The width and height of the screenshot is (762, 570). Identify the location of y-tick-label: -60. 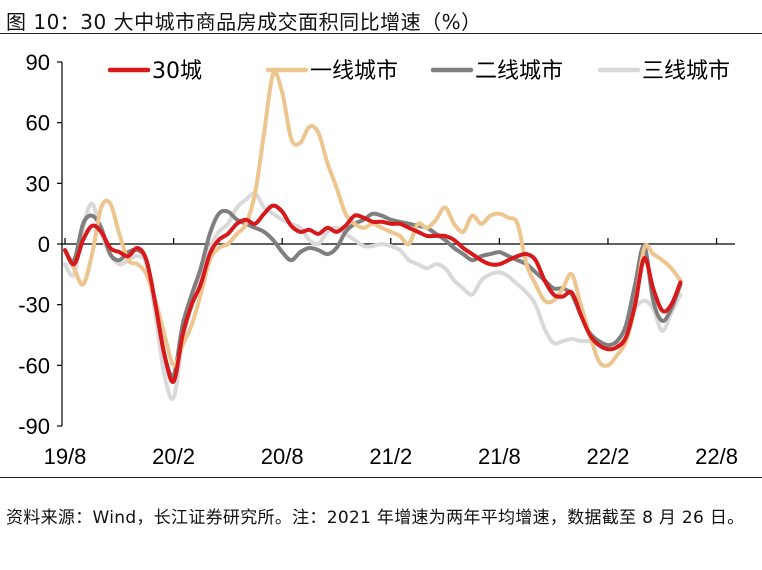
(34, 365).